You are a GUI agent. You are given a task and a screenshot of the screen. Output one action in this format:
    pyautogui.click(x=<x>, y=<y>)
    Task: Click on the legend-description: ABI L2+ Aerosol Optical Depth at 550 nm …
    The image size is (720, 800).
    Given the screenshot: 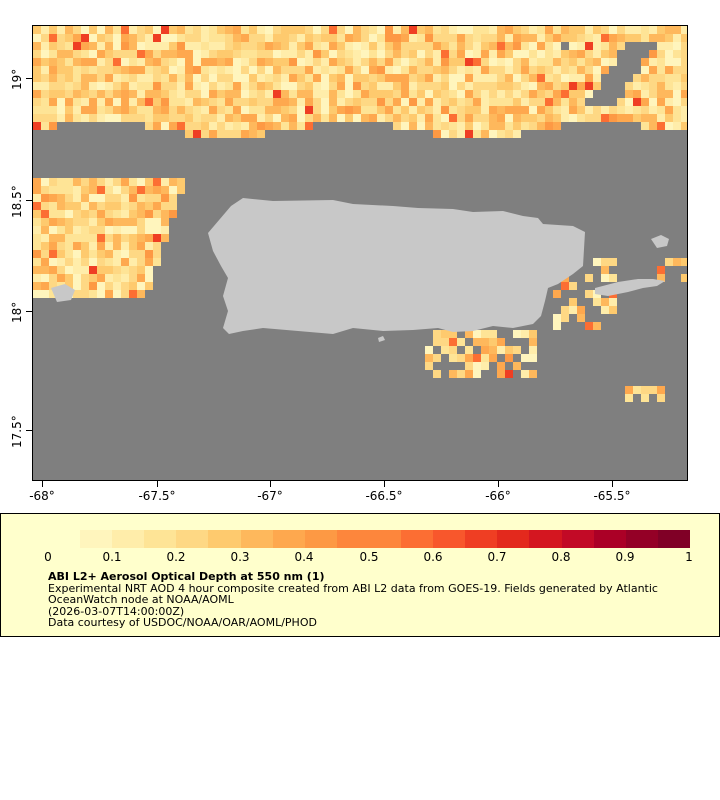 What is the action you would take?
    pyautogui.click(x=373, y=600)
    